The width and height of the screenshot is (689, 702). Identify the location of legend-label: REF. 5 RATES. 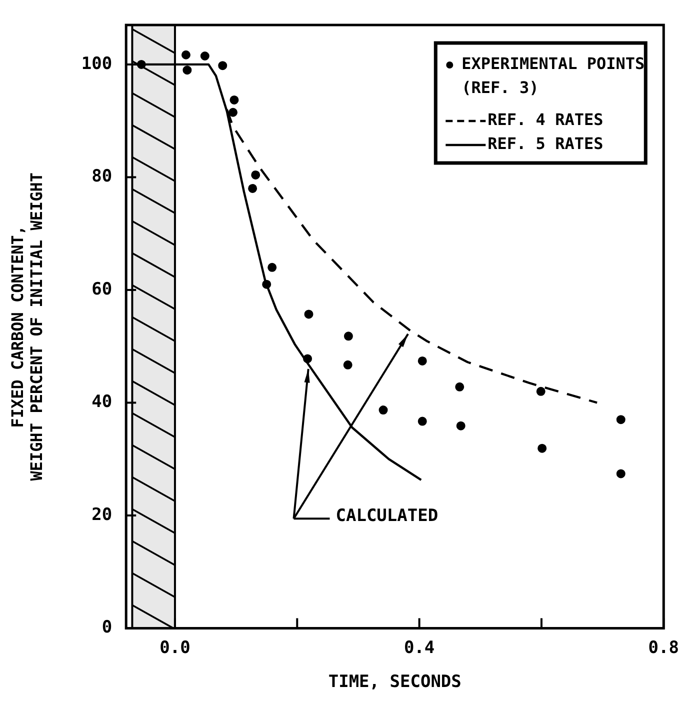
(546, 144).